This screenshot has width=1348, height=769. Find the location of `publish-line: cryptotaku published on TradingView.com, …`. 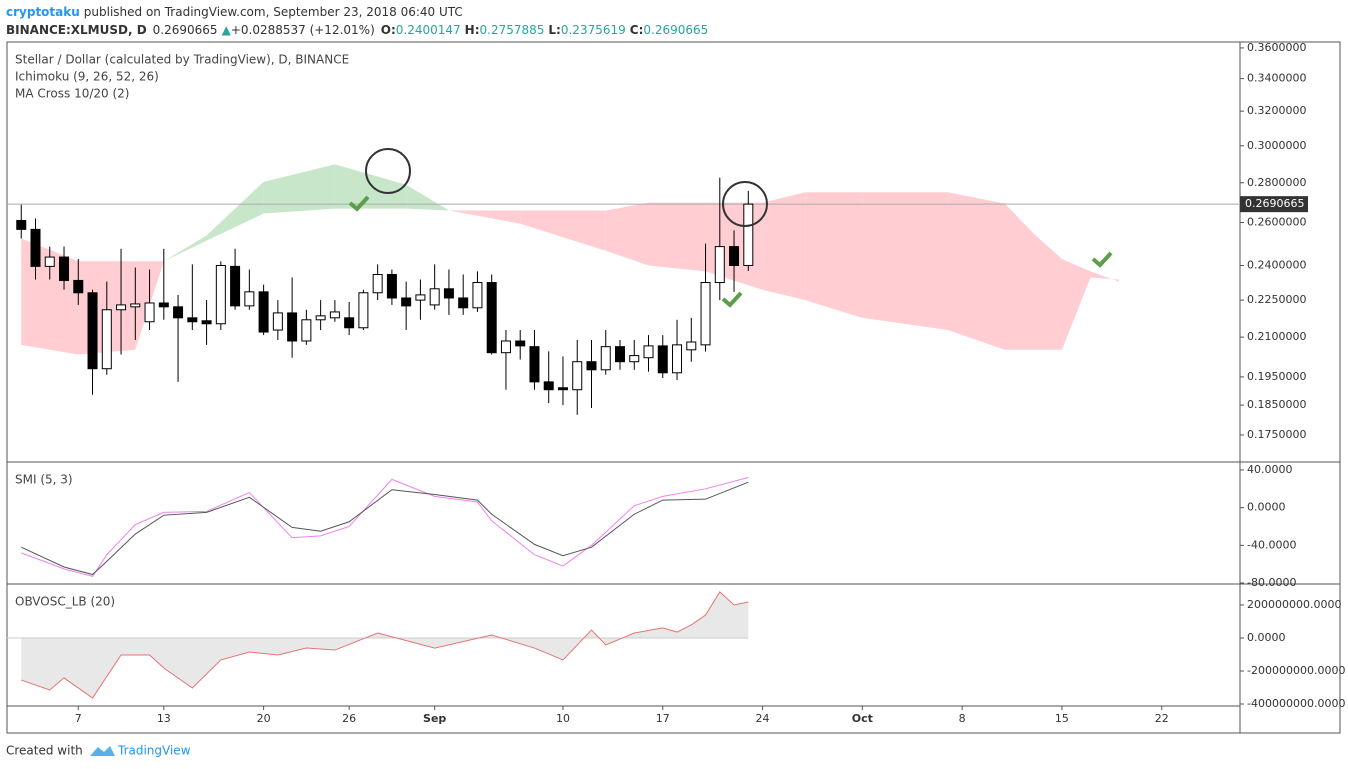

publish-line: cryptotaku published on TradingView.com, … is located at coordinates (234, 12).